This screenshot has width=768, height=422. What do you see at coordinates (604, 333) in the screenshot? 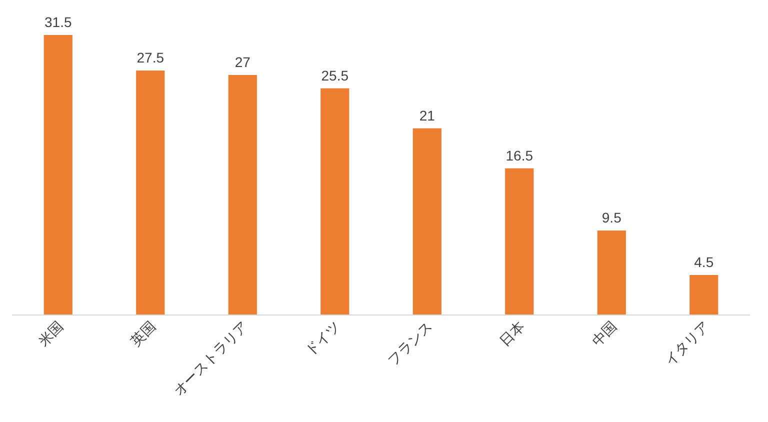
I see `x-tick-label: 中国` at bounding box center [604, 333].